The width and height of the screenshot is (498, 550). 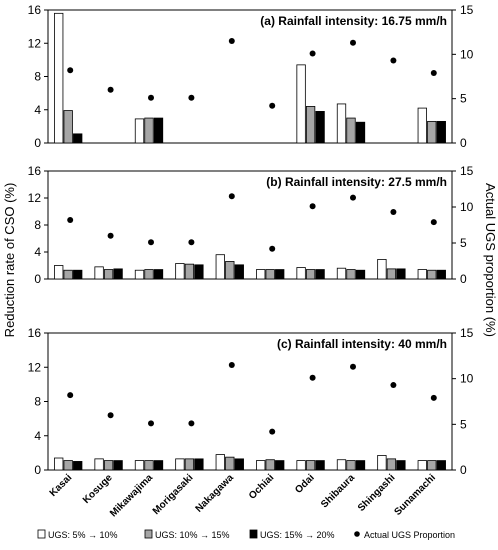 I want to click on bar-series-2-mikawajima, so click(x=149, y=130).